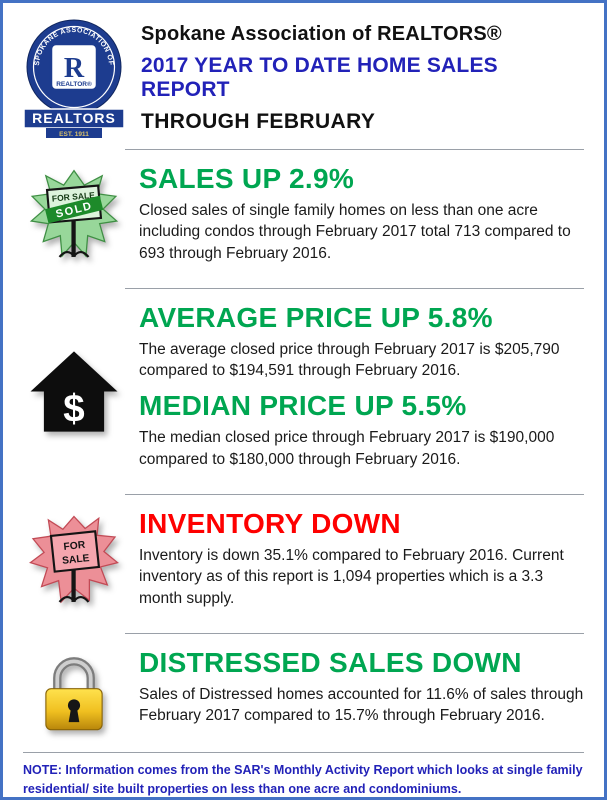 Image resolution: width=607 pixels, height=800 pixels. What do you see at coordinates (74, 218) in the screenshot?
I see `sold-sign-icon: FOR SALE SOLD` at bounding box center [74, 218].